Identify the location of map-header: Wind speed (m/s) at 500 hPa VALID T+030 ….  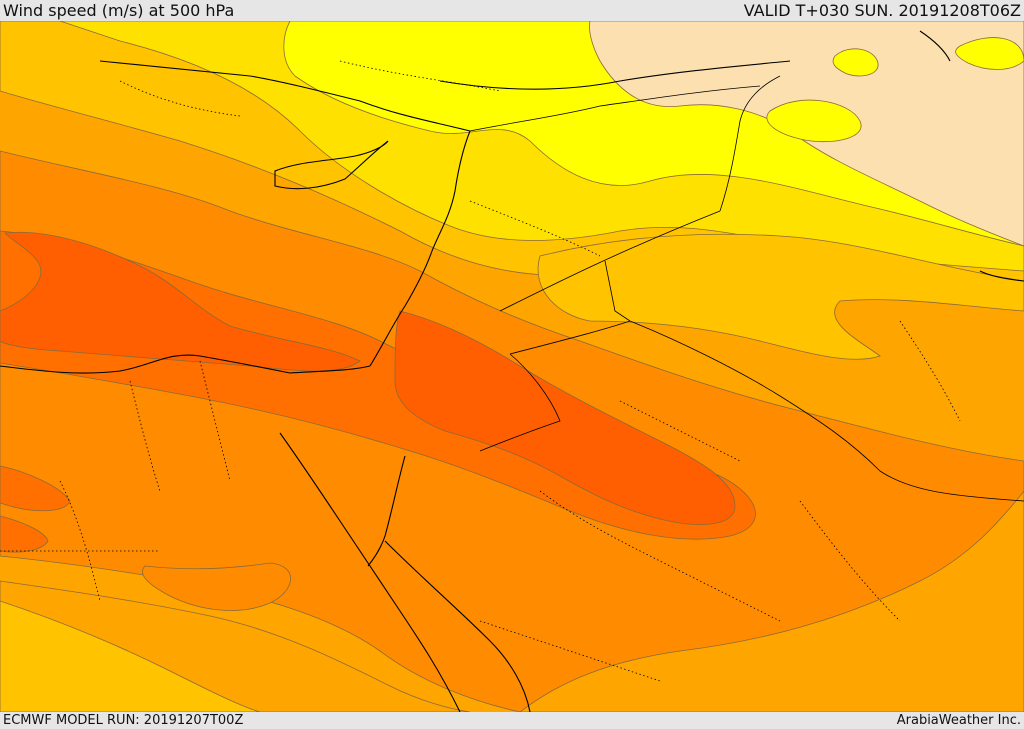
(512, 10).